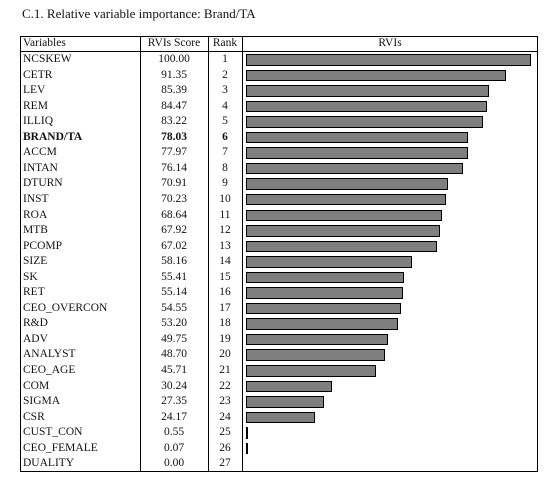  What do you see at coordinates (225, 370) in the screenshot?
I see `rank-value: 21` at bounding box center [225, 370].